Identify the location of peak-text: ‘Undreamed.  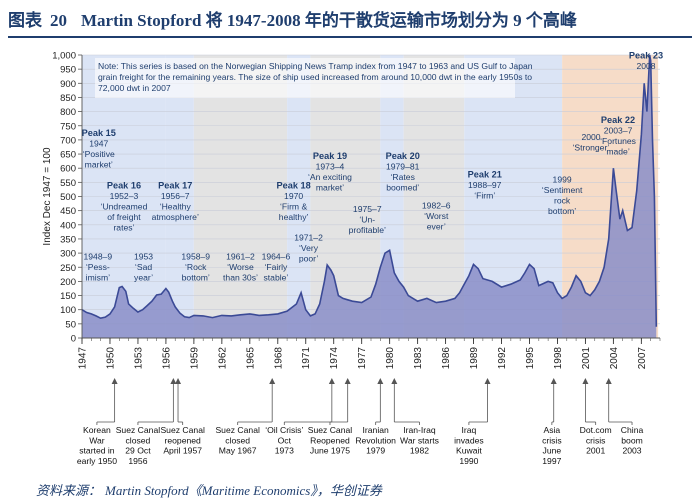
(124, 207).